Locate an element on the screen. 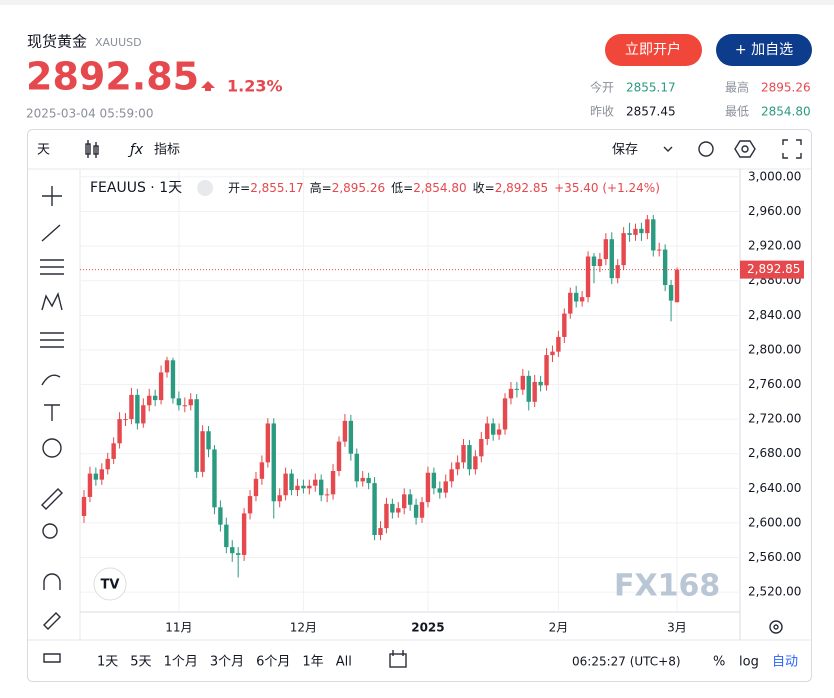  button-bg is located at coordinates (764, 50).